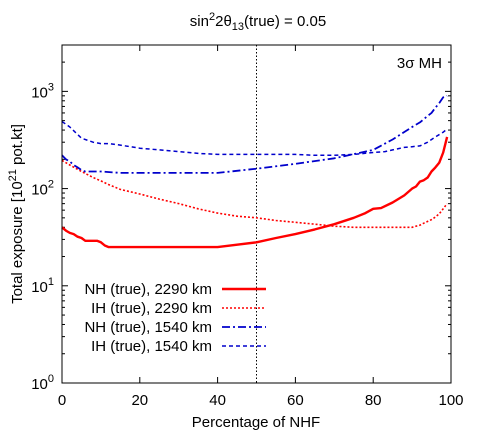  What do you see at coordinates (42, 383) in the screenshot?
I see `y-tick-label: 10⁰` at bounding box center [42, 383].